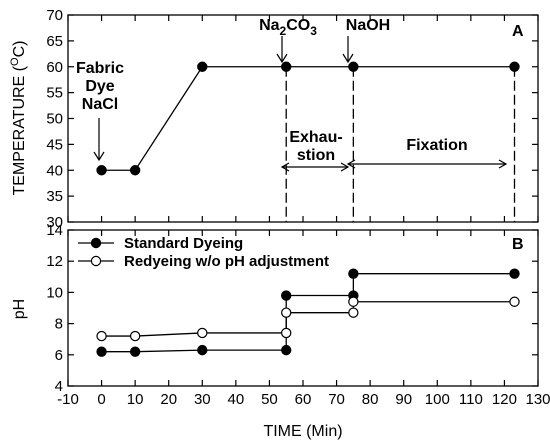  What do you see at coordinates (100, 68) in the screenshot?
I see `annotation-fabric: Fabric` at bounding box center [100, 68].